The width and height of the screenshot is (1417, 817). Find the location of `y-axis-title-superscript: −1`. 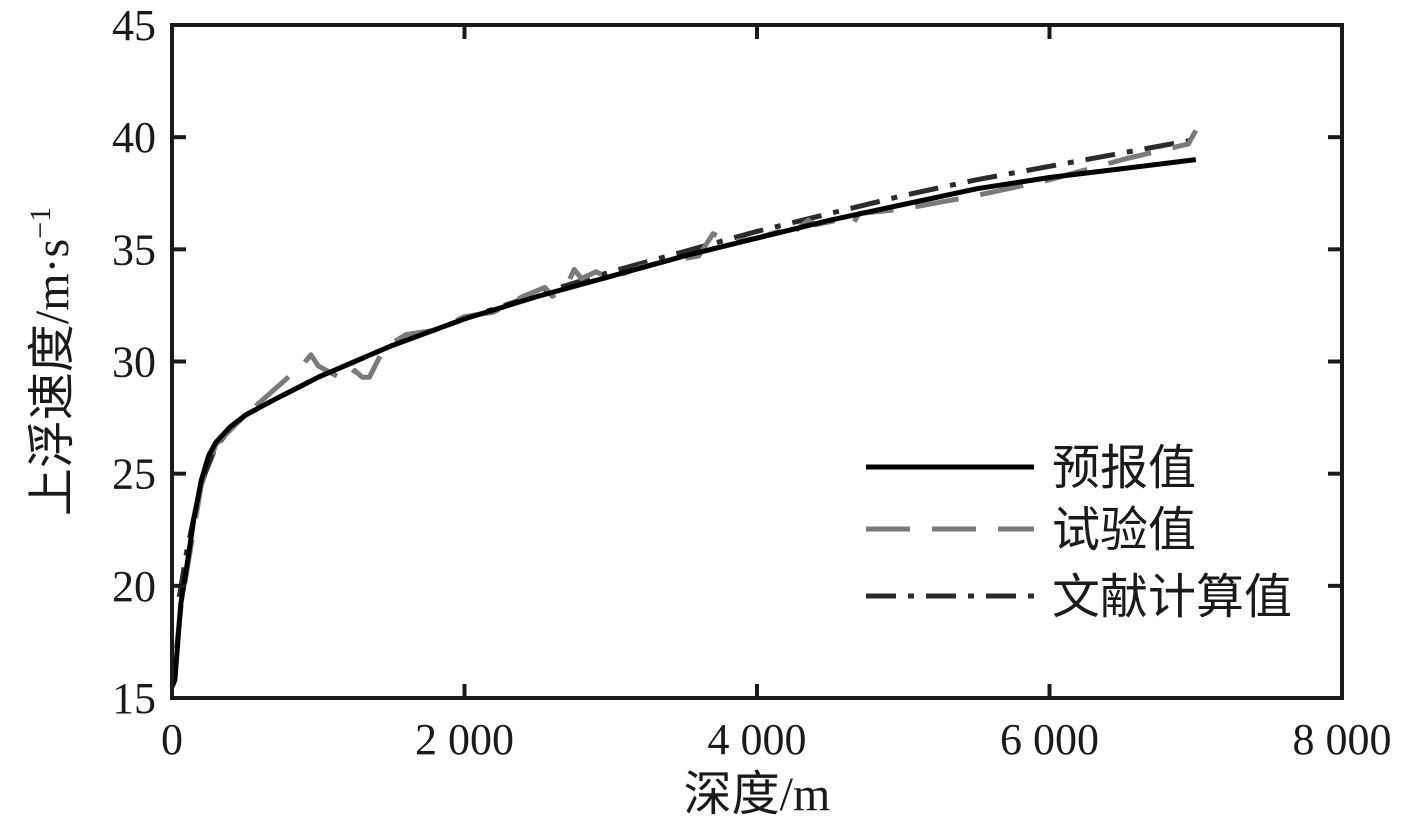

y-axis-title-superscript: −1 is located at coordinates (40, 223).